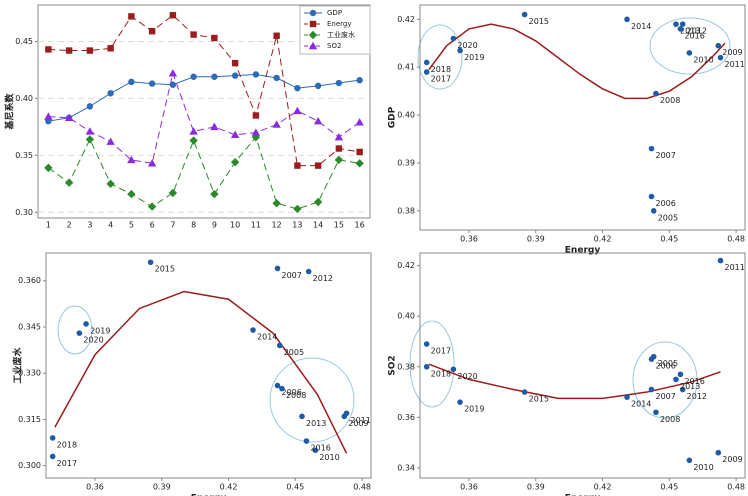  What do you see at coordinates (29, 280) in the screenshot?
I see `y-tick-label: 0.360` at bounding box center [29, 280].